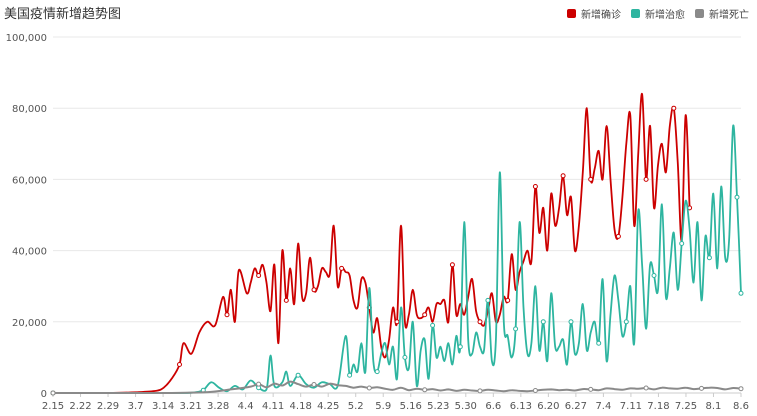 Image resolution: width=757 pixels, height=416 pixels. What do you see at coordinates (699, 13) in the screenshot?
I see `legend-swatch-deaths` at bounding box center [699, 13].